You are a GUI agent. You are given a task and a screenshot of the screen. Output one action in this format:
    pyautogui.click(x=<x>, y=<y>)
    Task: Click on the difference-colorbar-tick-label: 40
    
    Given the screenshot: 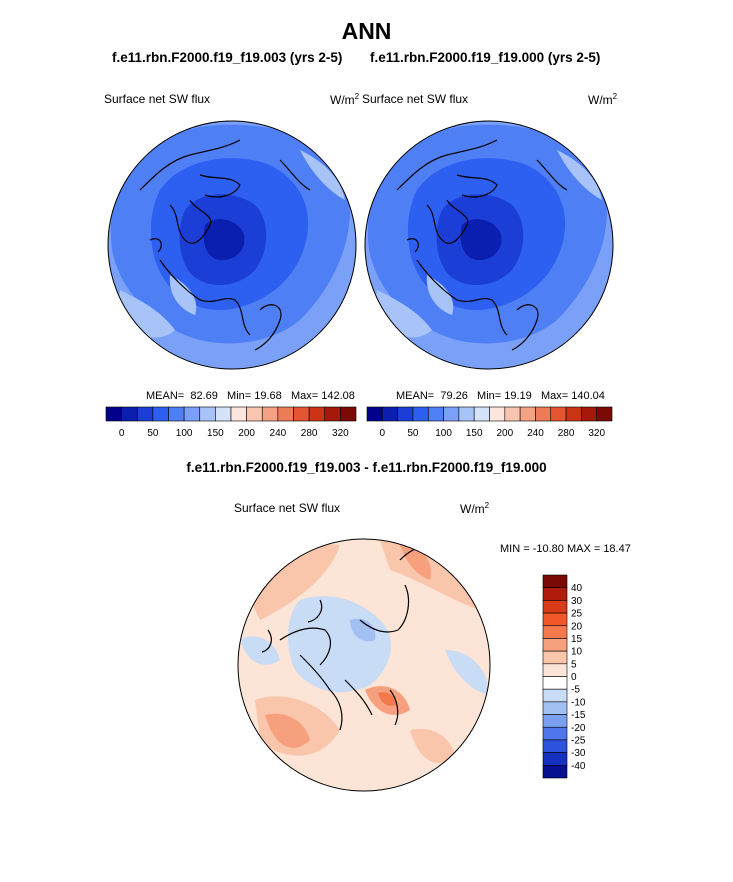 What is the action you would take?
    pyautogui.click(x=577, y=588)
    